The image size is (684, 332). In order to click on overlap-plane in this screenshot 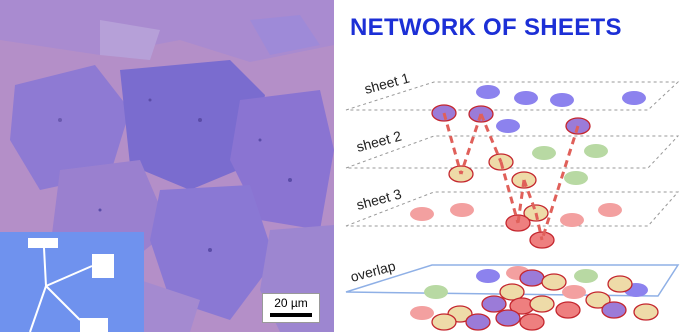, I will do `click(512, 280)`.